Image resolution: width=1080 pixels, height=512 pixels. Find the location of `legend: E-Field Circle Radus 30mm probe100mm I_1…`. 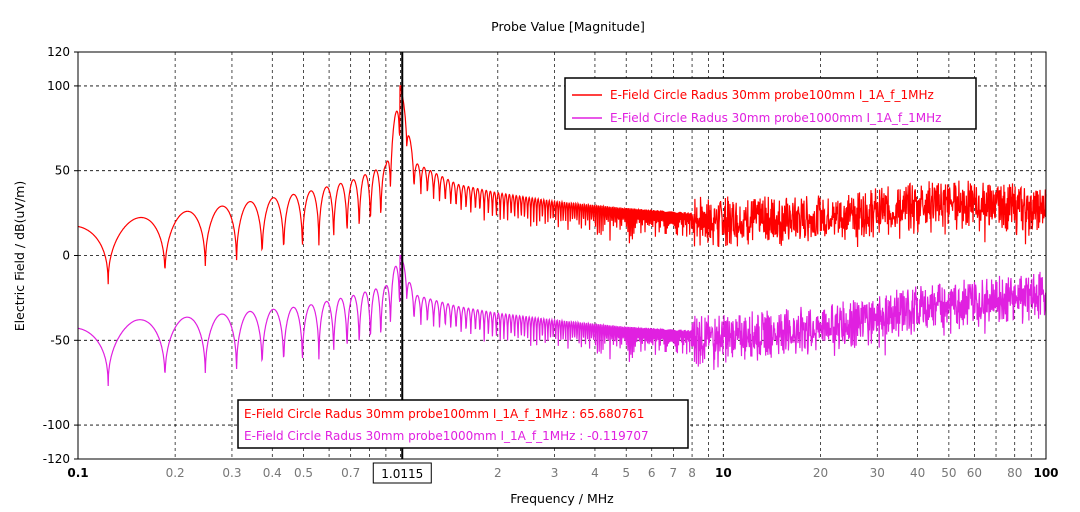

legend: E-Field Circle Radus 30mm probe100mm I_1… is located at coordinates (770, 103).